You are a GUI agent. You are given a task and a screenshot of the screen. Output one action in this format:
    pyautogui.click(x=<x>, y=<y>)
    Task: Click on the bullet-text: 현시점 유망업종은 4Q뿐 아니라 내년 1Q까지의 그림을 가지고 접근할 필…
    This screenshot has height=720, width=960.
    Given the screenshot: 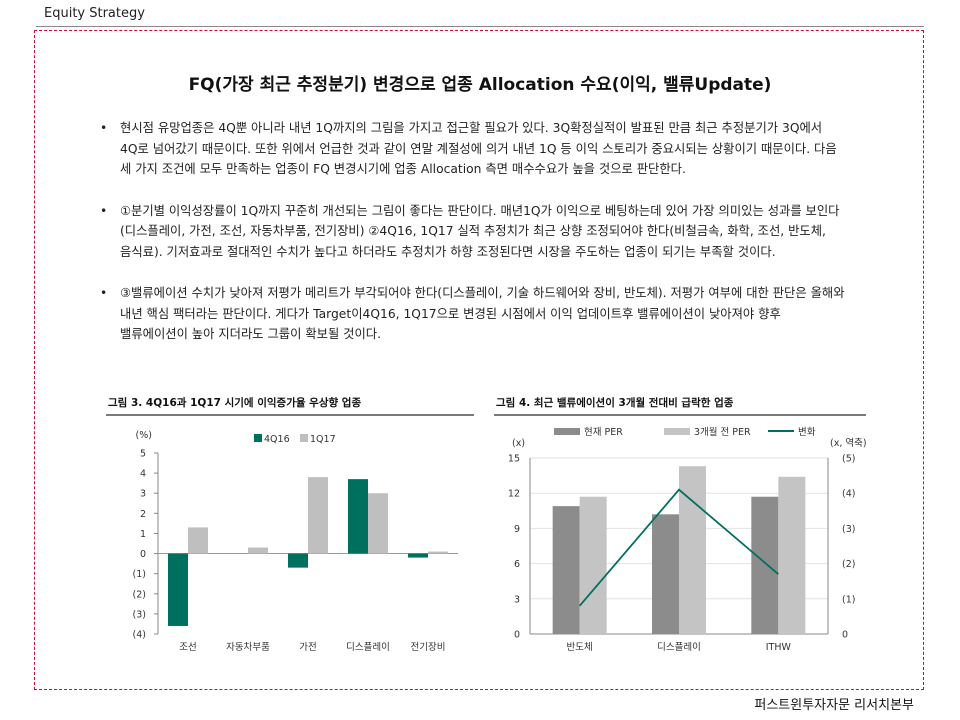 What is the action you would take?
    pyautogui.click(x=478, y=148)
    